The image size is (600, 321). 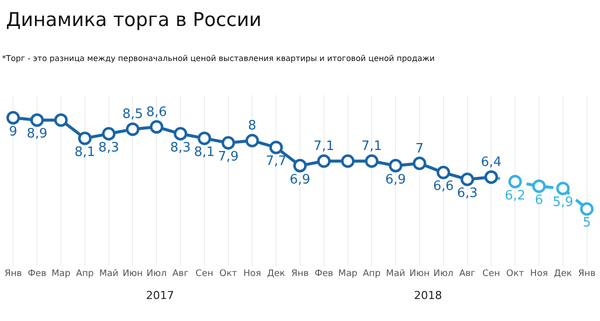 I want to click on data-label: 8,9, so click(x=37, y=134).